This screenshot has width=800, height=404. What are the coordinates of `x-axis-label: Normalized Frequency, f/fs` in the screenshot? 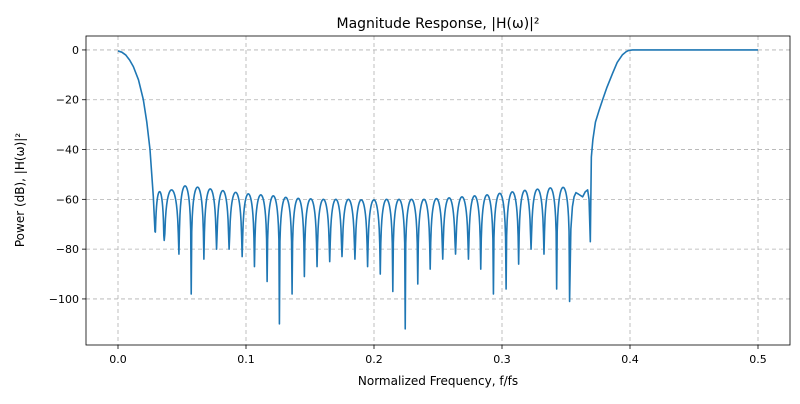 It's located at (438, 381).